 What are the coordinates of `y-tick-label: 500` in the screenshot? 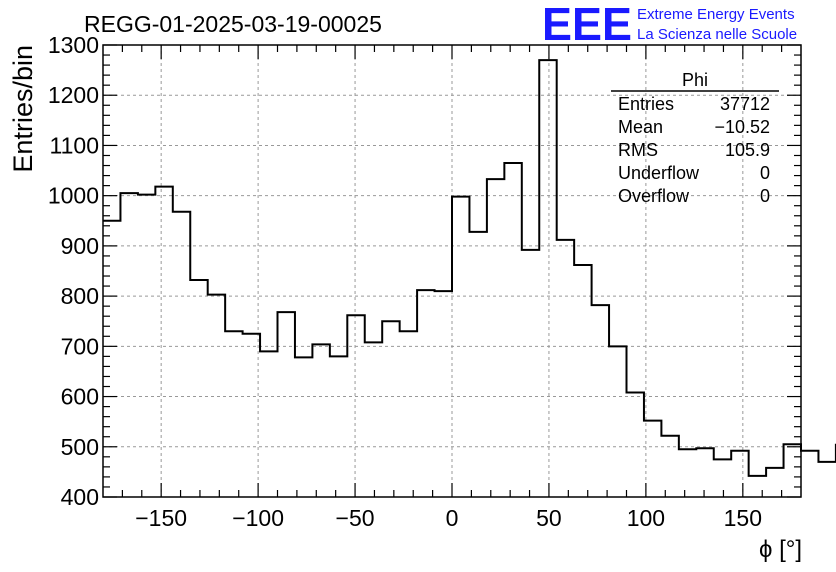 It's located at (80, 447).